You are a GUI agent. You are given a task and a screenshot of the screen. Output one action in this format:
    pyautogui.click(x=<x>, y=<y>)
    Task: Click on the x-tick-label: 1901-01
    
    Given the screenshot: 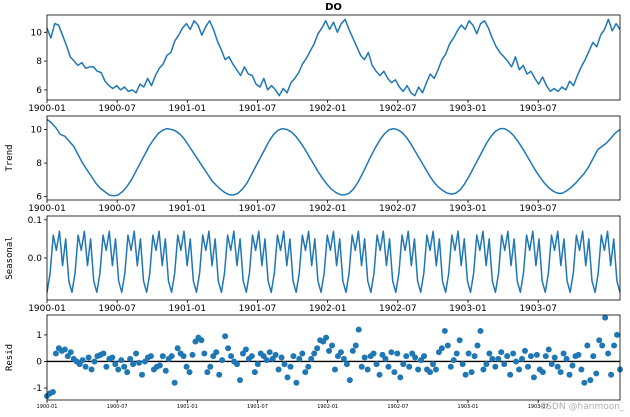 What is the action you would take?
    pyautogui.click(x=188, y=109)
    